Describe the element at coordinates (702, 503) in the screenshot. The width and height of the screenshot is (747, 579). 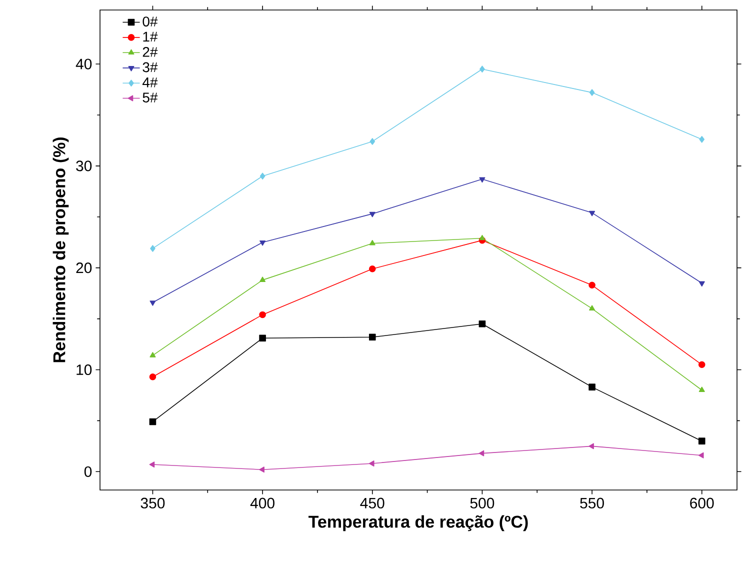
I see `x-tick-label: 600` at that location.